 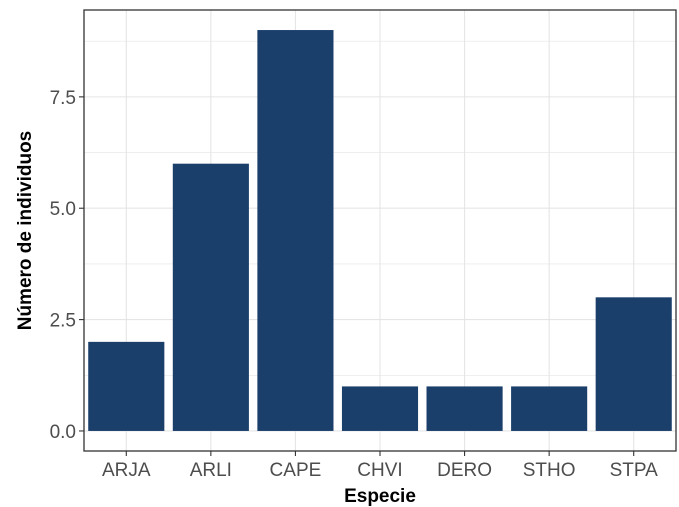 I want to click on y-tick-label: 7.5, so click(x=63, y=98).